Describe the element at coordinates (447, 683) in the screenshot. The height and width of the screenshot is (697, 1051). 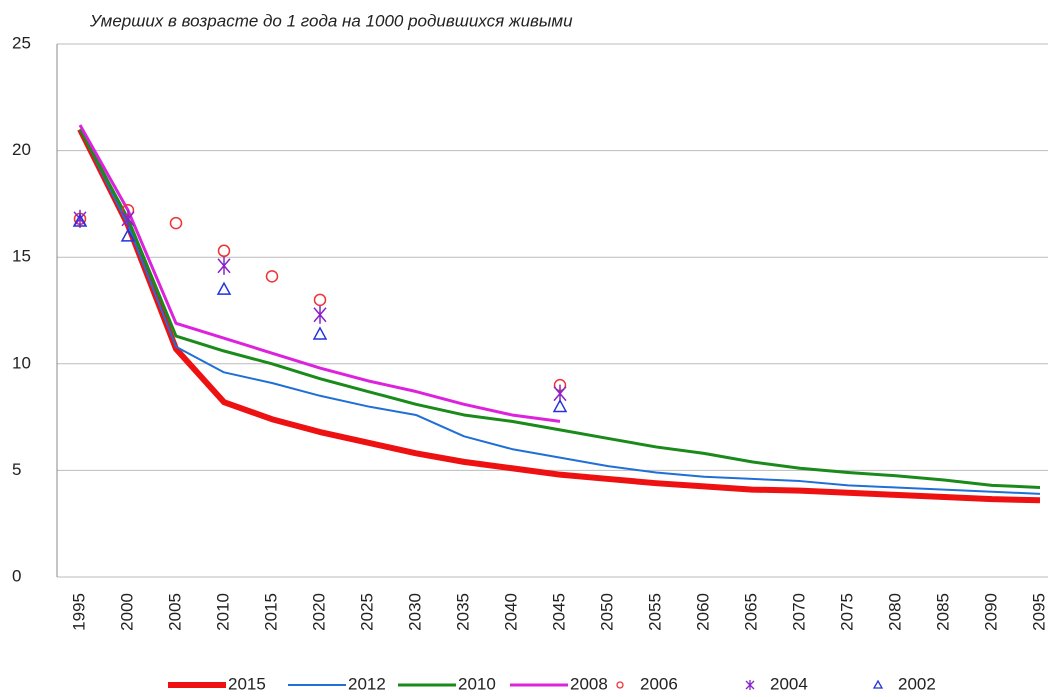
I see `legend-item: 2010` at that location.